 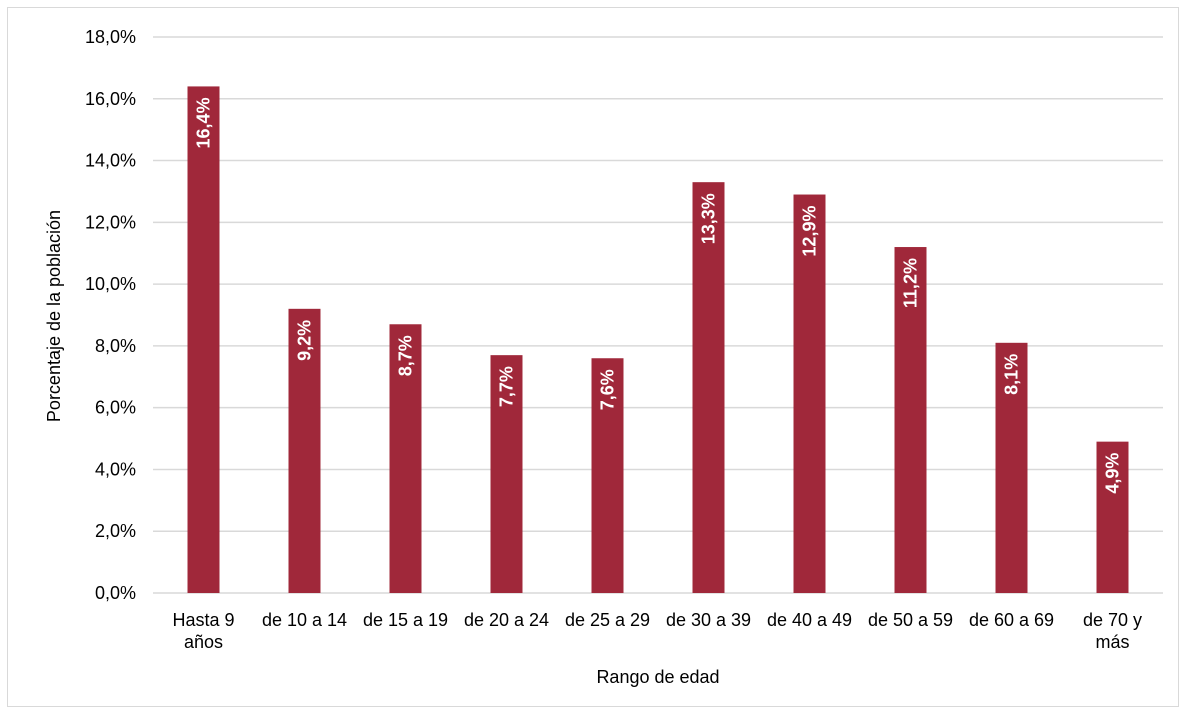 What do you see at coordinates (608, 389) in the screenshot?
I see `data-label: 7,6%` at bounding box center [608, 389].